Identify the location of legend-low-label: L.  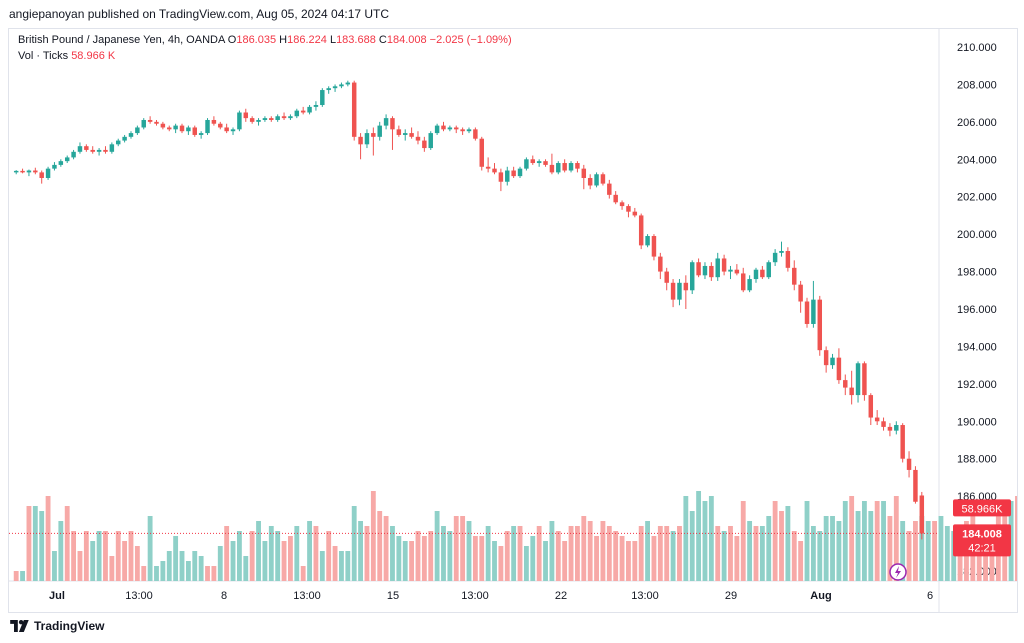
(333, 40).